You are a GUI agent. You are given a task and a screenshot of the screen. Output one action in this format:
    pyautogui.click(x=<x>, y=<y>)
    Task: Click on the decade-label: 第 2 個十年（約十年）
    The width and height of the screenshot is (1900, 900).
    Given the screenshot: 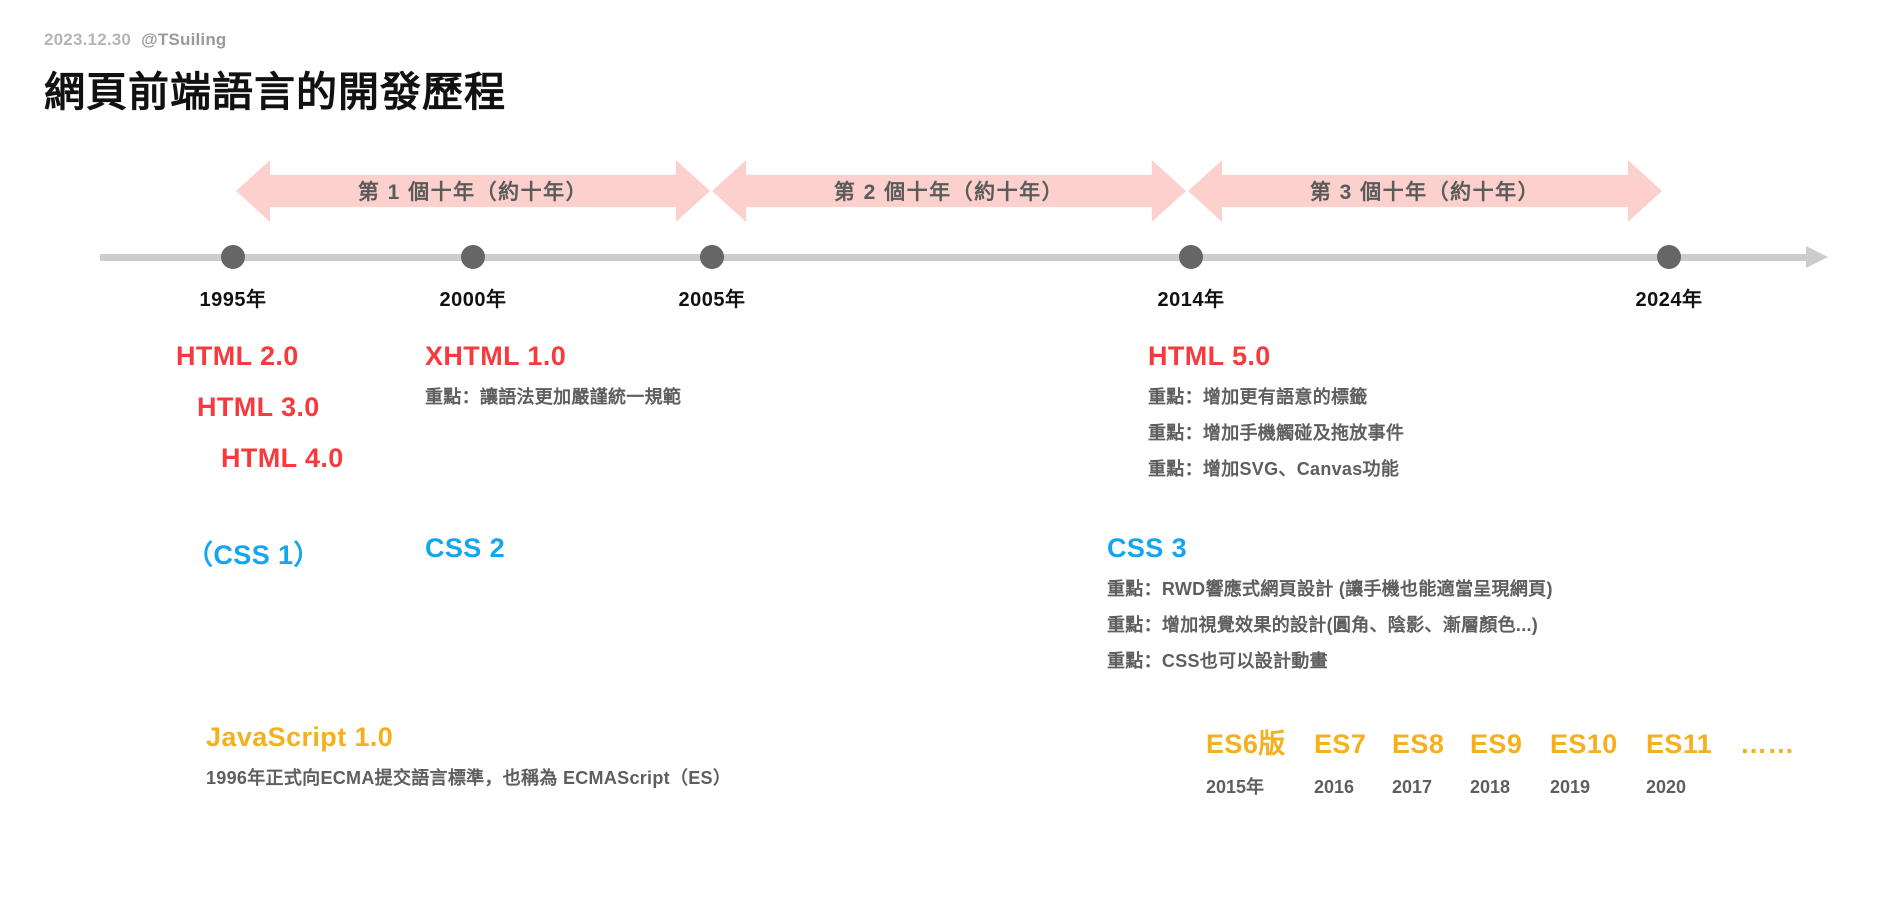 What is the action you would take?
    pyautogui.click(x=949, y=192)
    